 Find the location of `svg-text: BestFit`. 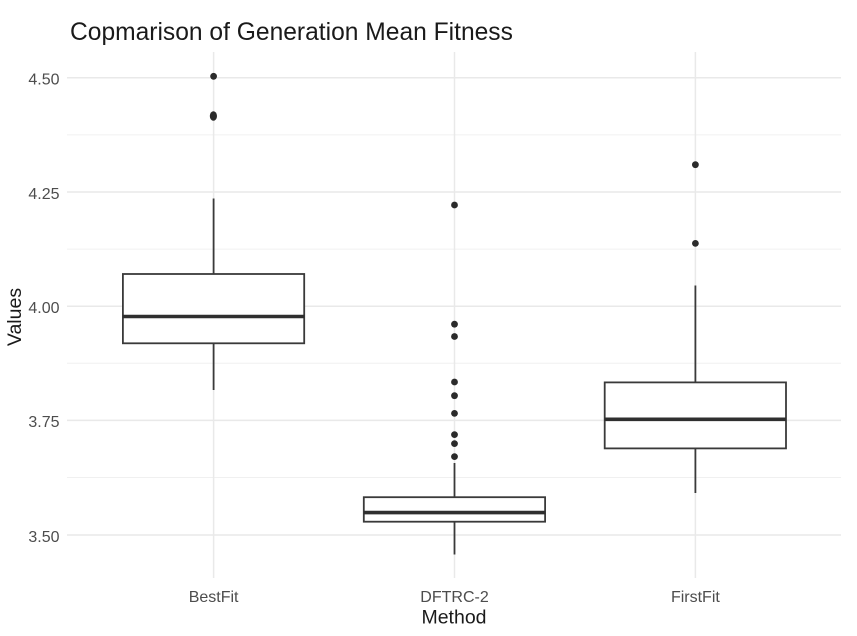

svg-text: BestFit is located at coordinates (214, 597).